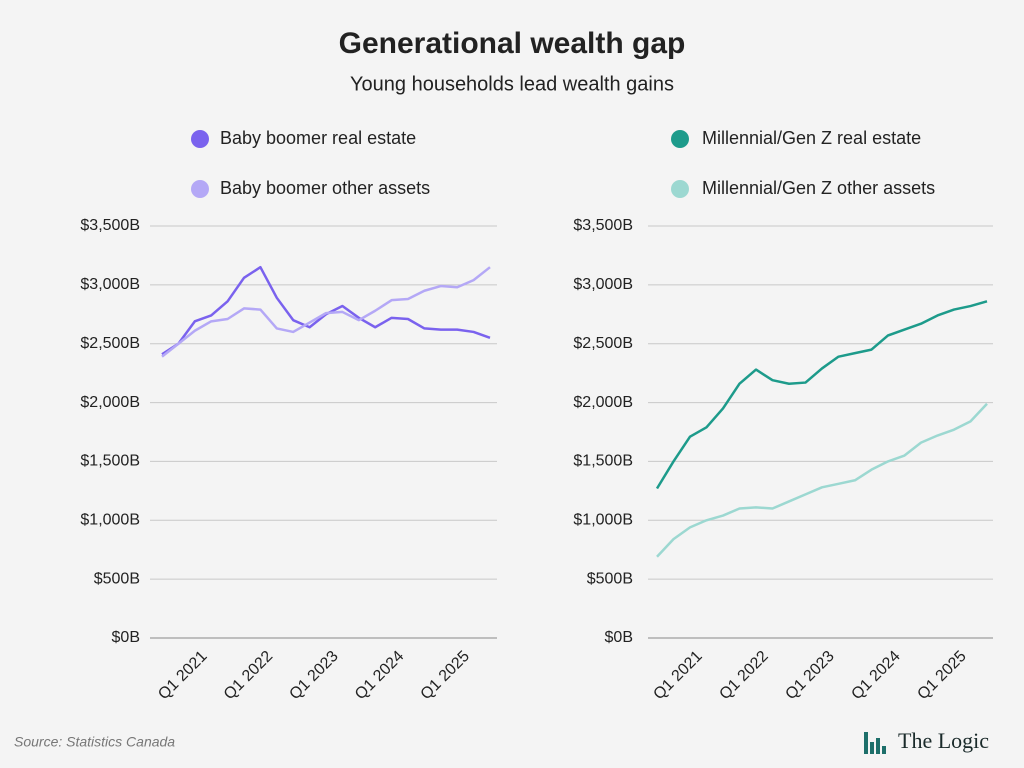 This screenshot has width=1024, height=768. Describe the element at coordinates (512, 43) in the screenshot. I see `title: Generational wealth gap` at that location.